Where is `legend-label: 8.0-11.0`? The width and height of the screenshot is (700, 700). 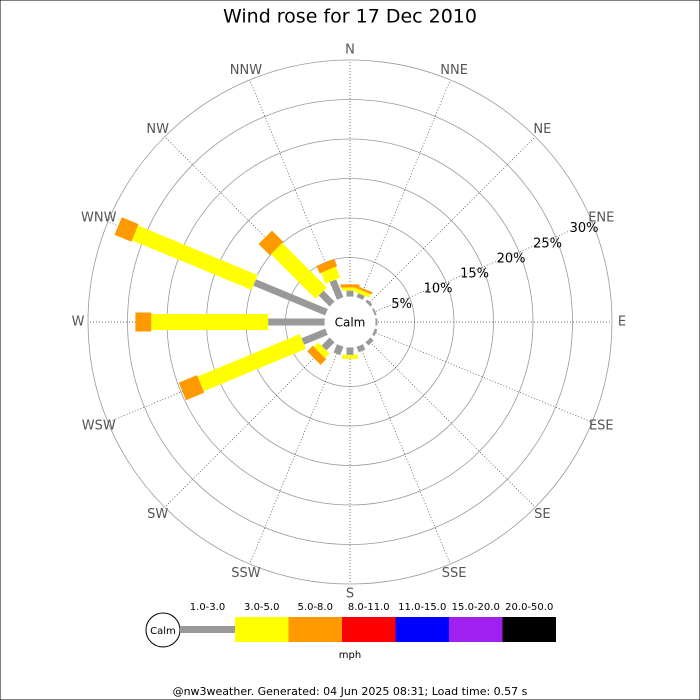
legend-label: 8.0-11.0 is located at coordinates (369, 607).